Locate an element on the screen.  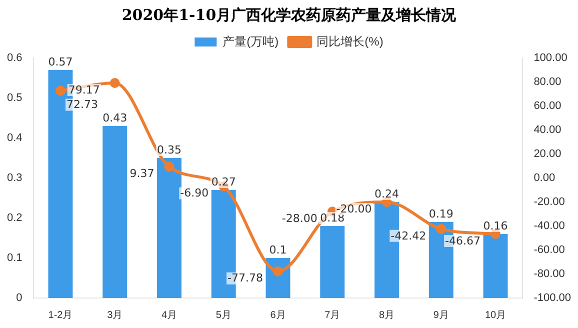
y2-tick-label: 60.00 is located at coordinates (548, 106).